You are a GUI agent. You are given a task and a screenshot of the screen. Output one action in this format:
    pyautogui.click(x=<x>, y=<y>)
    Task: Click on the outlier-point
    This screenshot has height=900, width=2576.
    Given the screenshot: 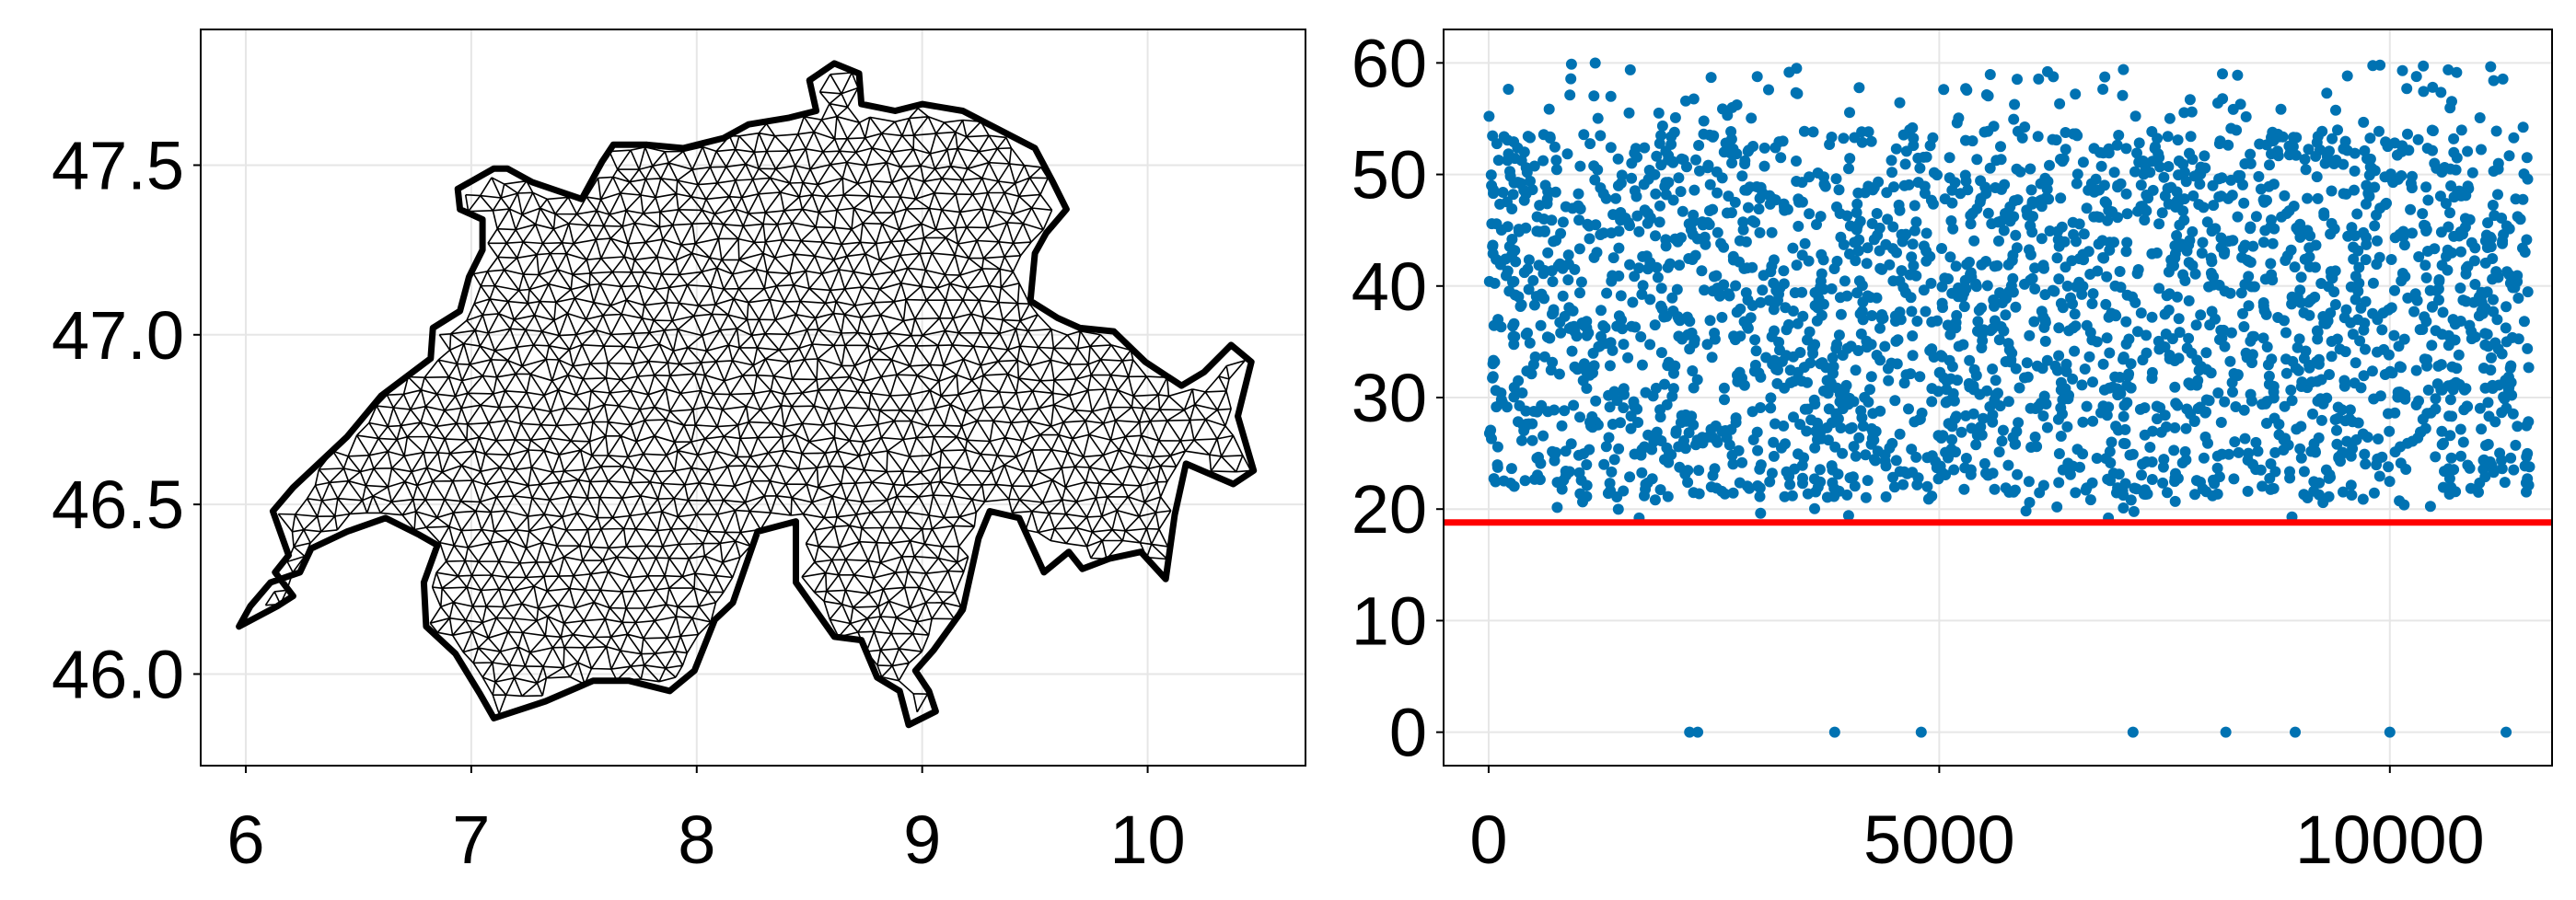 What is the action you would take?
    pyautogui.click(x=2296, y=732)
    